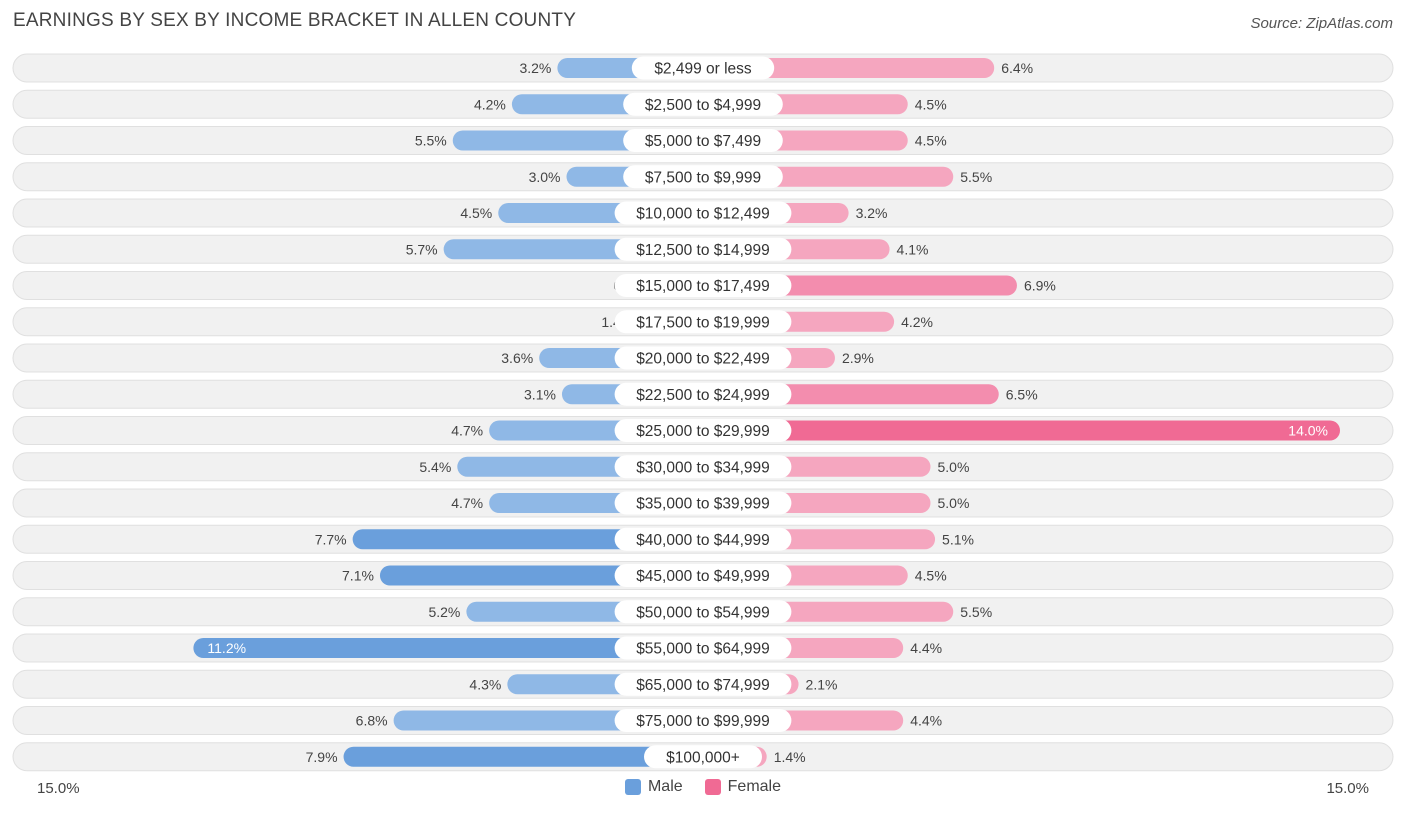  I want to click on category-label: $2,499 or less, so click(703, 69).